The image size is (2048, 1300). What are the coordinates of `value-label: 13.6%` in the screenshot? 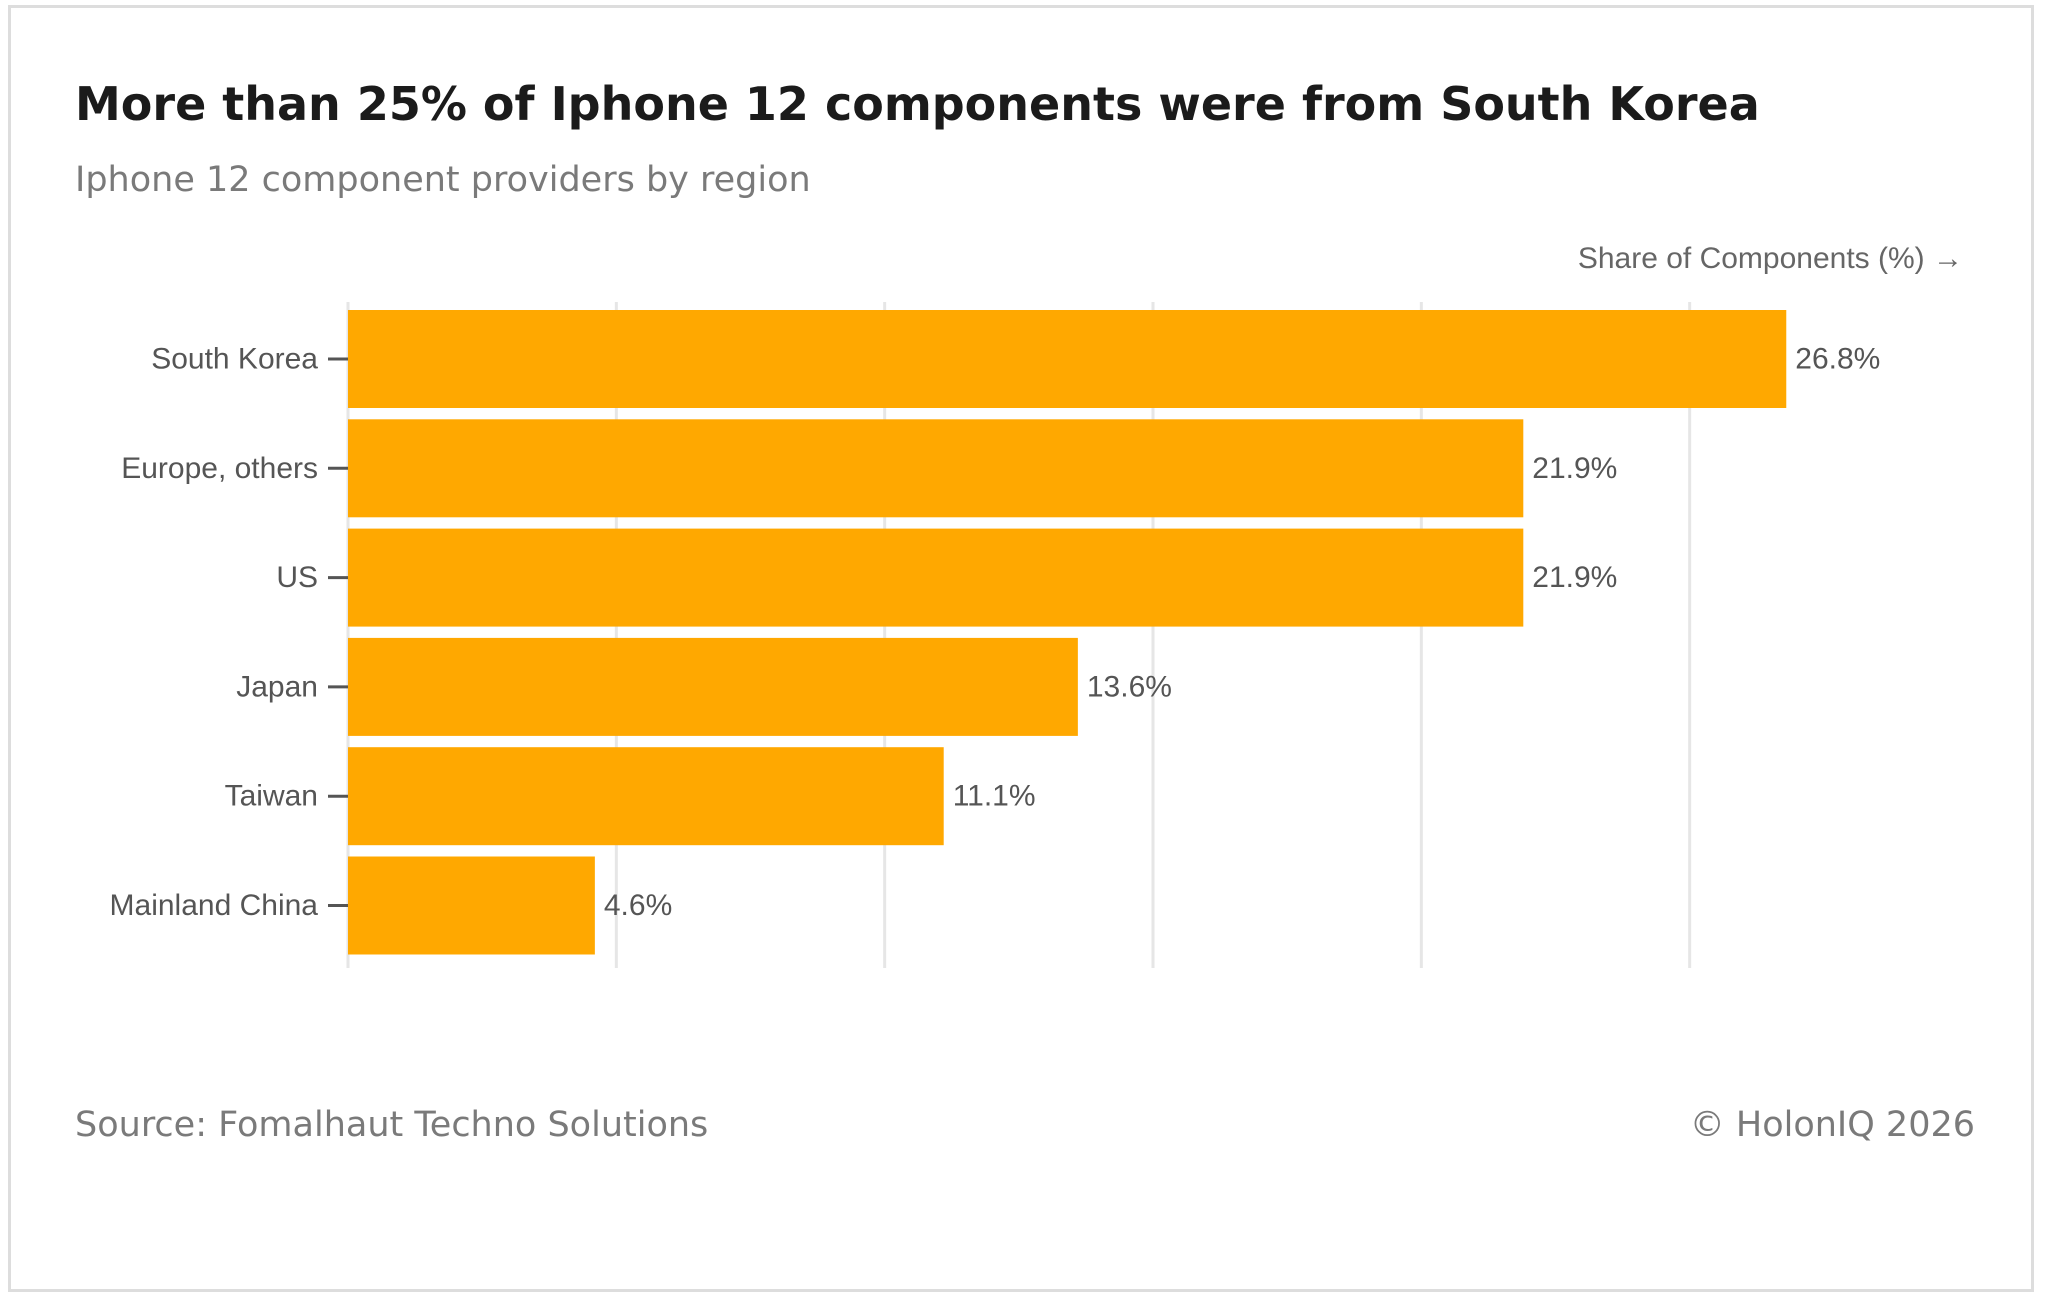 It's located at (1129, 686).